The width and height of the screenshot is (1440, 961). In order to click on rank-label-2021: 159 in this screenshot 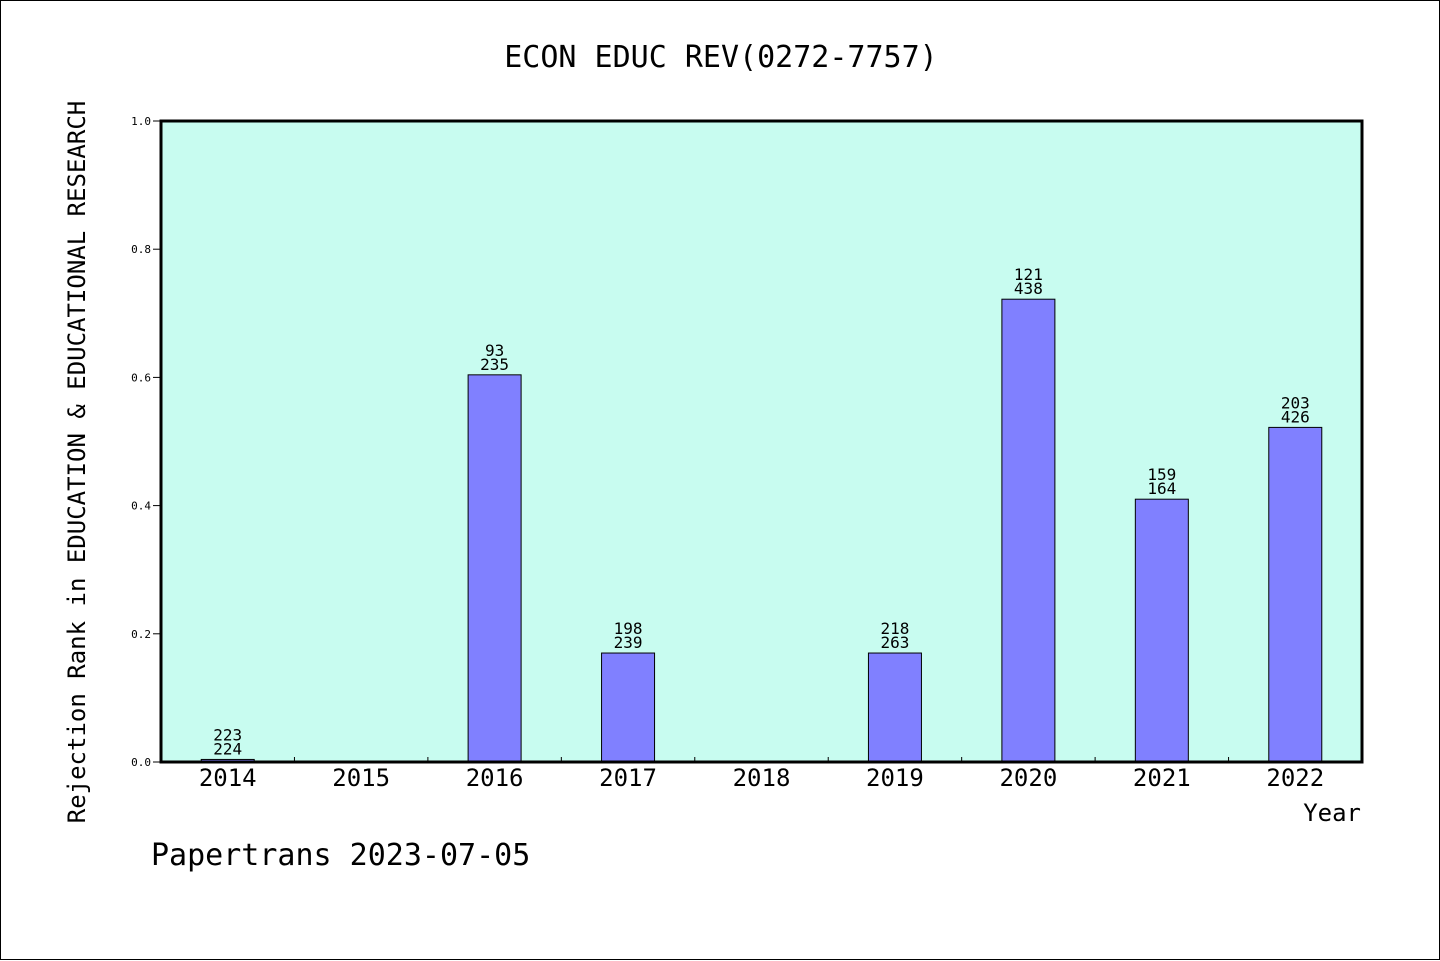, I will do `click(1161, 474)`.